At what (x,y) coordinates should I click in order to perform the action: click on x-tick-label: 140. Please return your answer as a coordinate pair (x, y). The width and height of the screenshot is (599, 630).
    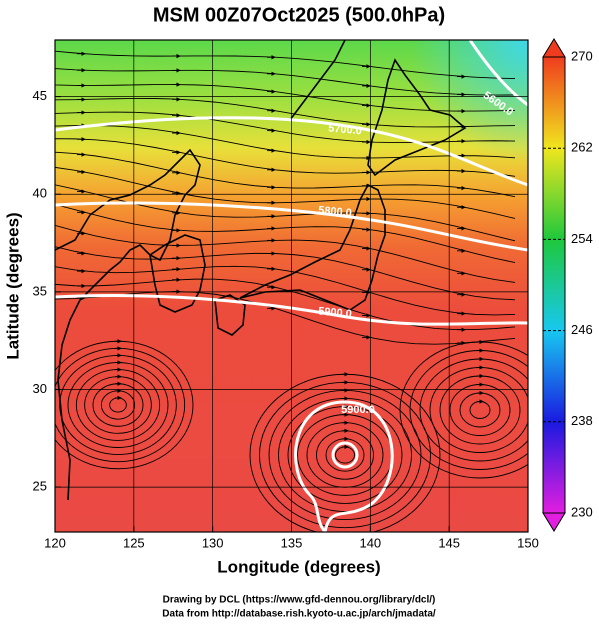
    Looking at the image, I should click on (370, 542).